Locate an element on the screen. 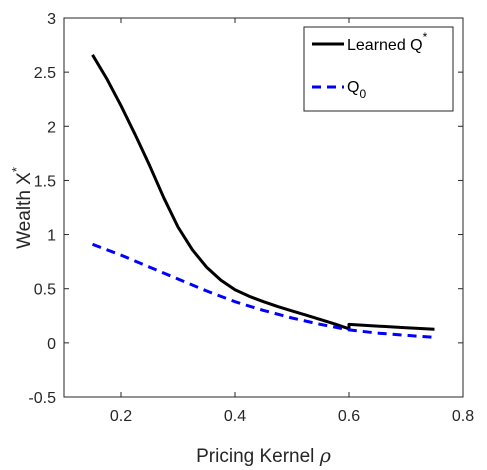  y-tick-label: 2.5 is located at coordinates (45, 73).